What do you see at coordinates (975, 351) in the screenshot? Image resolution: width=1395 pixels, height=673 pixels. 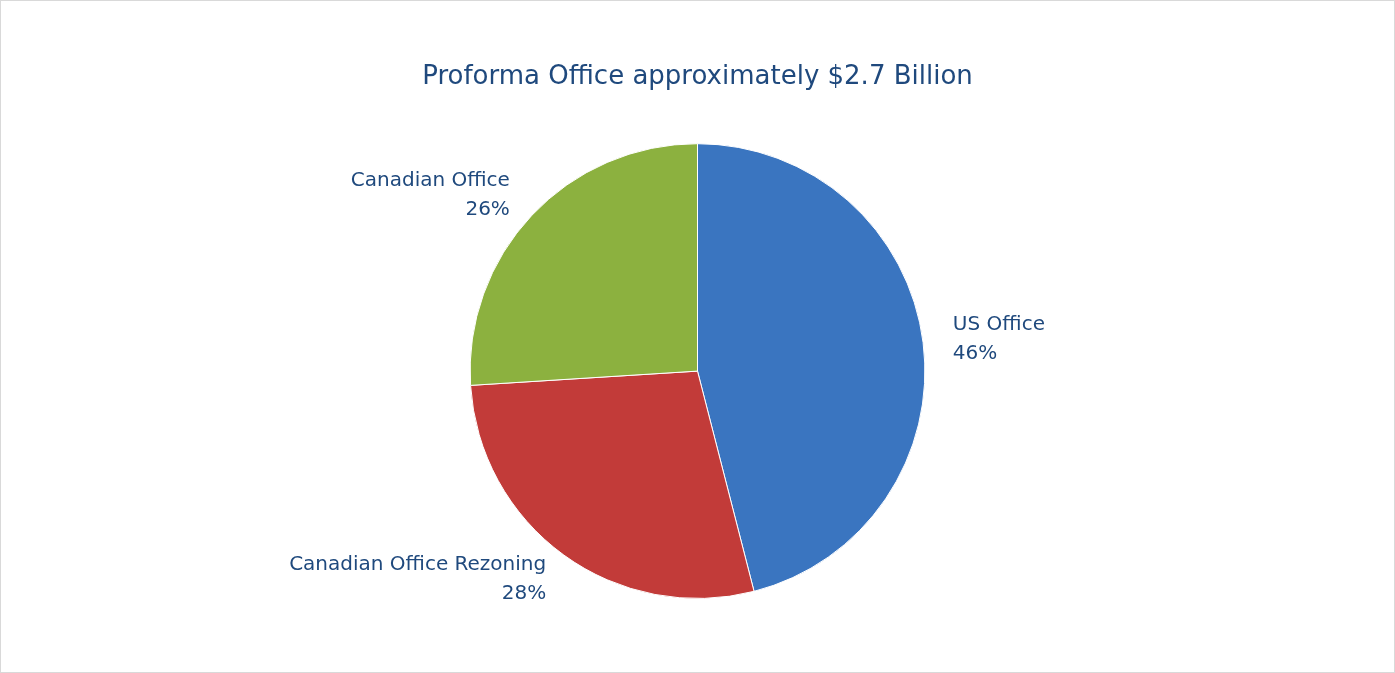 I see `data-label: 46%` at bounding box center [975, 351].